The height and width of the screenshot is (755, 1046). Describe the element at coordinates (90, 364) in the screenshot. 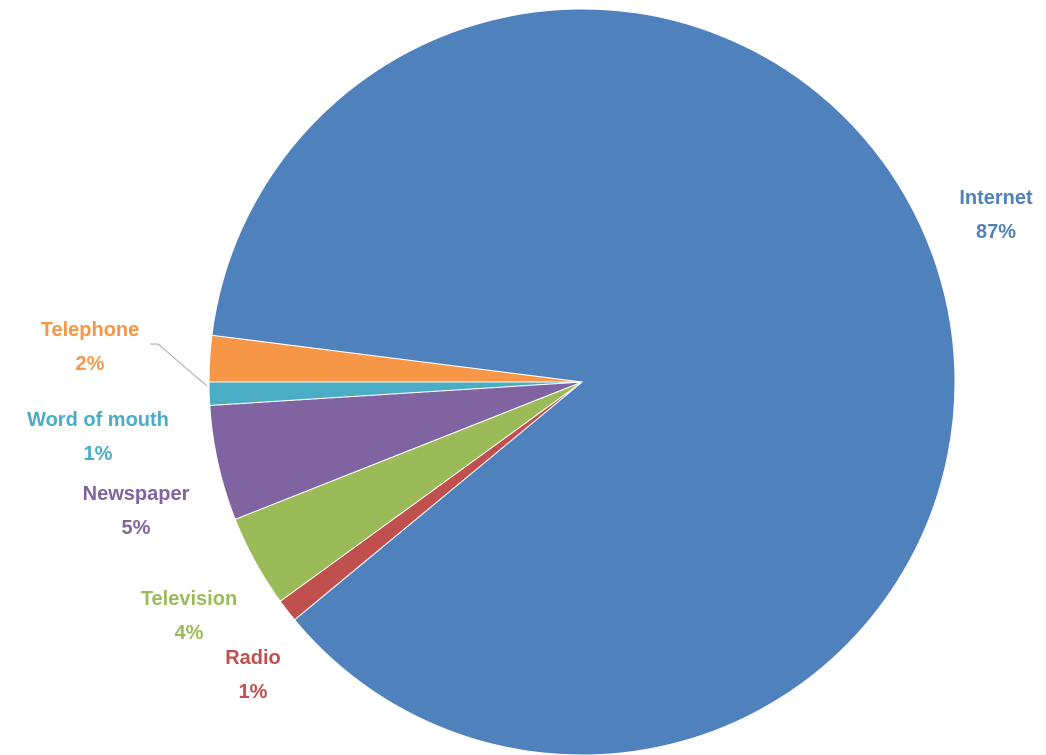

I see `data-label-value: 2%` at that location.